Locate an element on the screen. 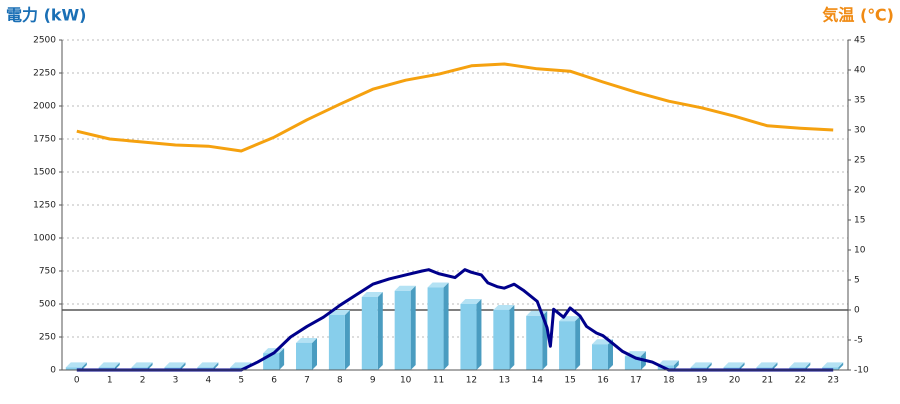 This screenshot has width=900, height=404. y-tick-label: 2250 is located at coordinates (44, 74).